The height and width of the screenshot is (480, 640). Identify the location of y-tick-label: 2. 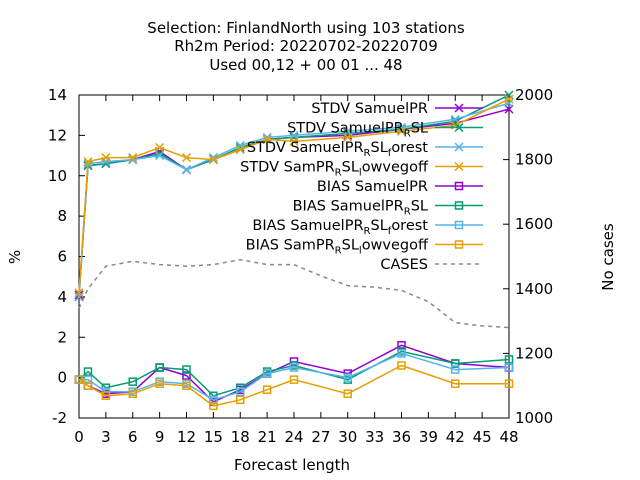
(62, 337).